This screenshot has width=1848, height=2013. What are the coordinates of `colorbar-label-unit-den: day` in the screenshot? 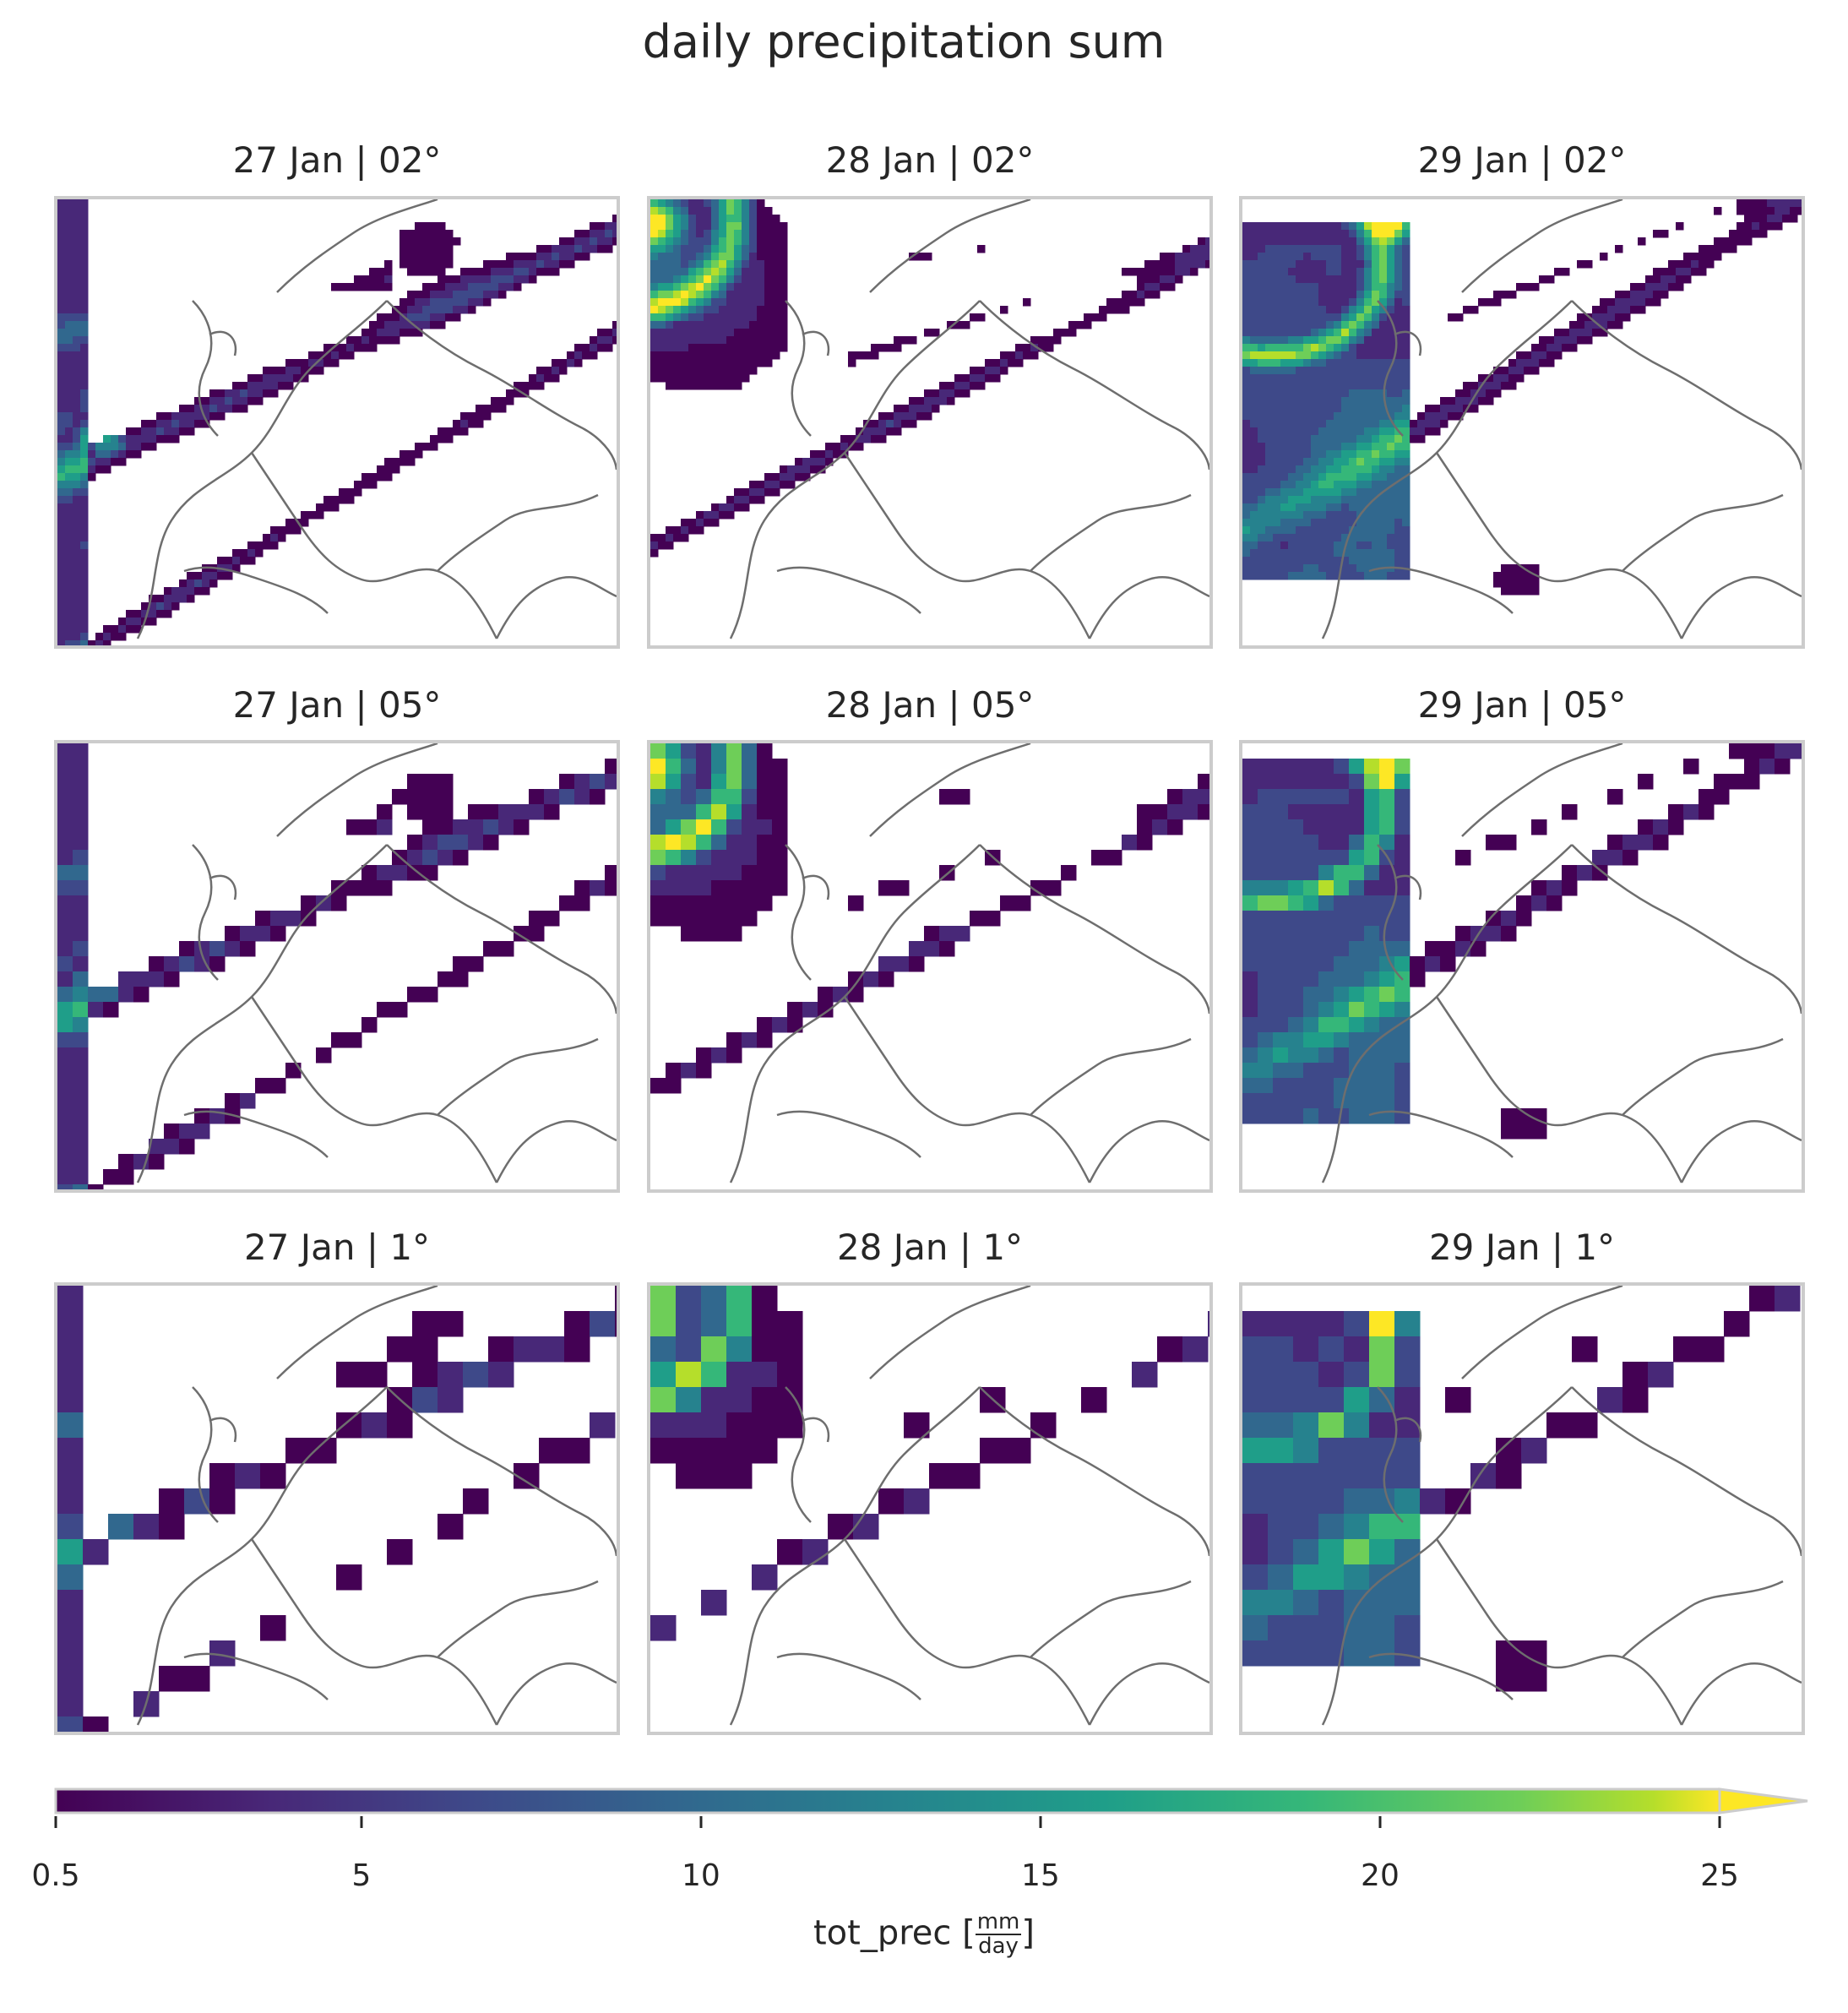 It's located at (998, 1947).